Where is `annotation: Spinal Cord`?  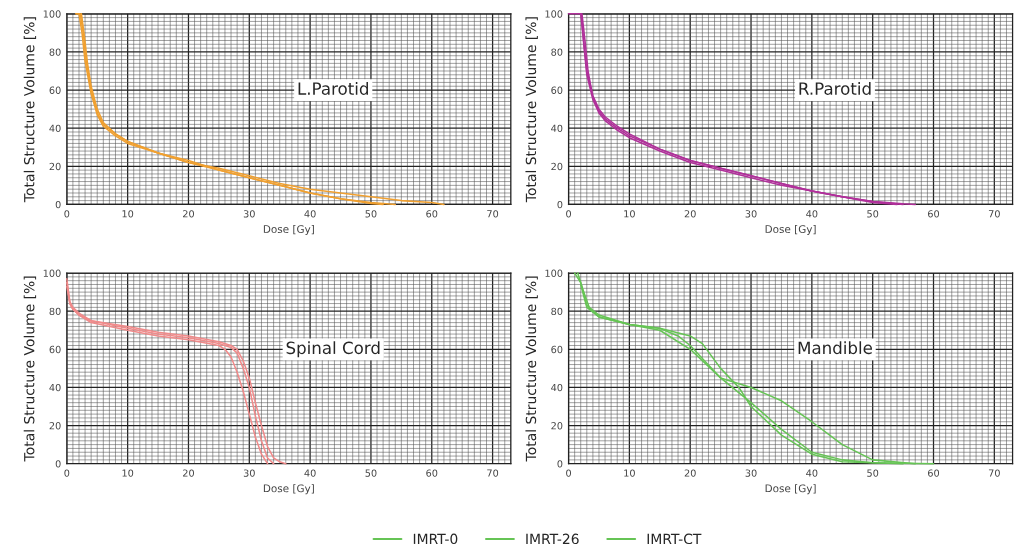 annotation: Spinal Cord is located at coordinates (333, 349).